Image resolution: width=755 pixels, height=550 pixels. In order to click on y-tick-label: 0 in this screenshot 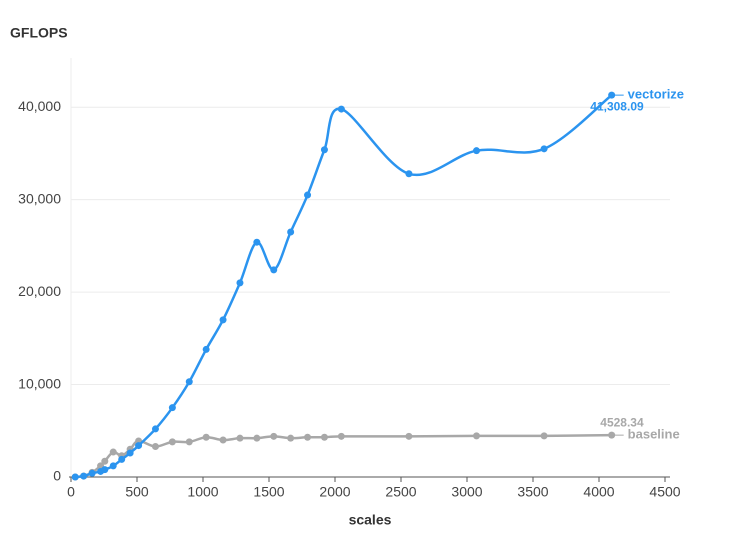, I will do `click(57, 476)`.